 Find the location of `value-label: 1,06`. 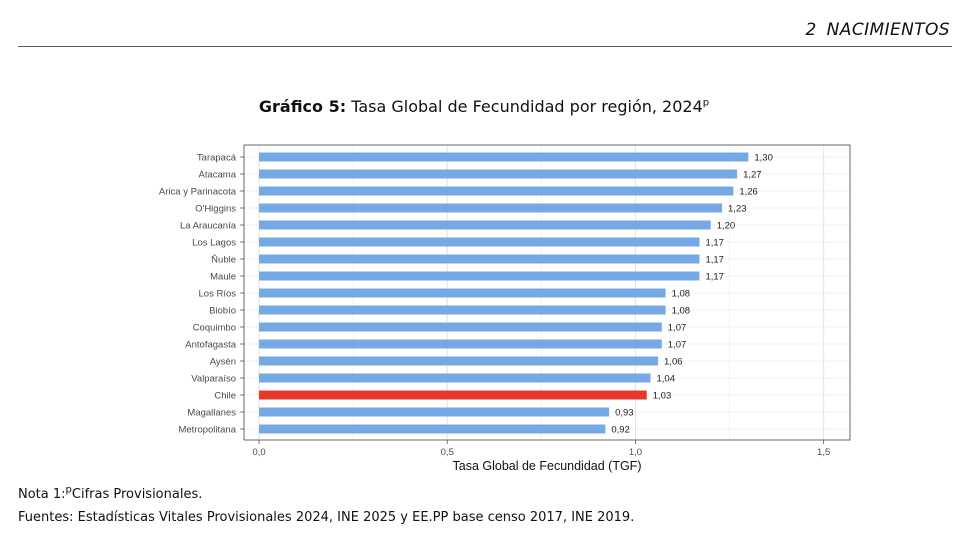

value-label: 1,06 is located at coordinates (673, 362).